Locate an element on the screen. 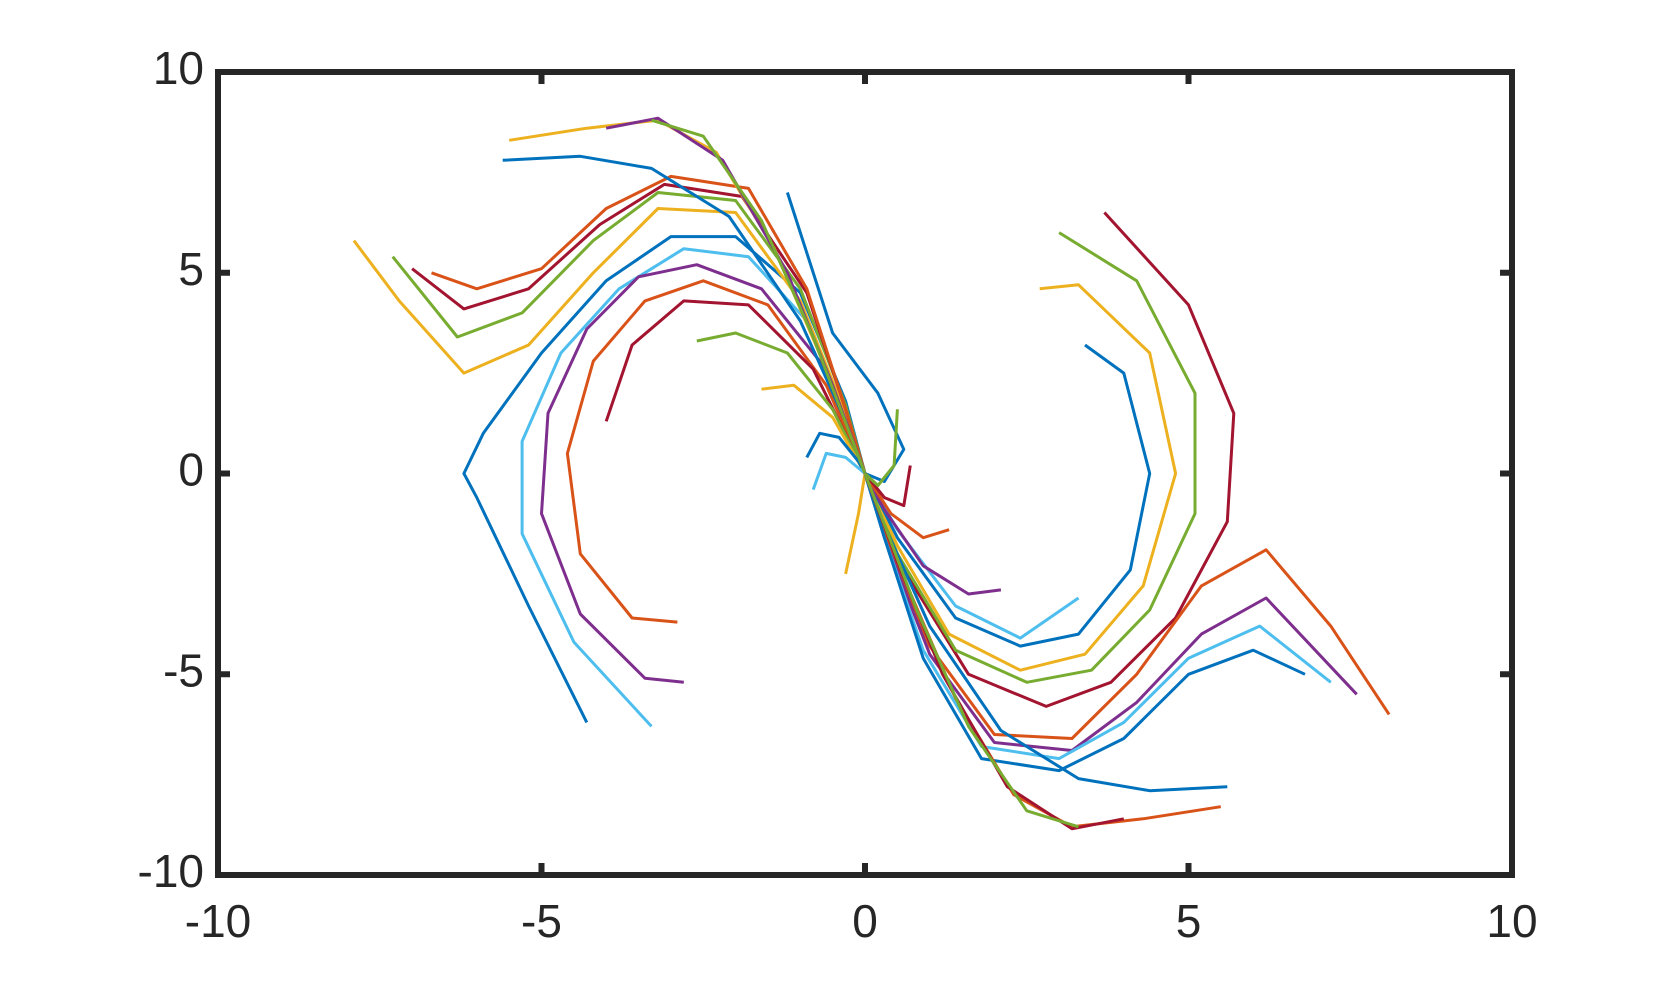 Image resolution: width=1661 pixels, height=983 pixels. x-tick-label: -10 is located at coordinates (218, 921).